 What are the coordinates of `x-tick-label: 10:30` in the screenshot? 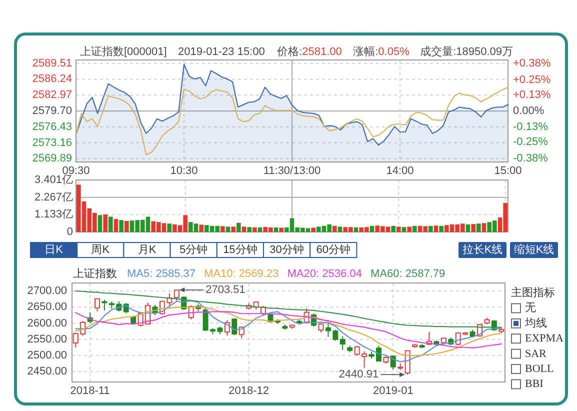 It's located at (184, 171).